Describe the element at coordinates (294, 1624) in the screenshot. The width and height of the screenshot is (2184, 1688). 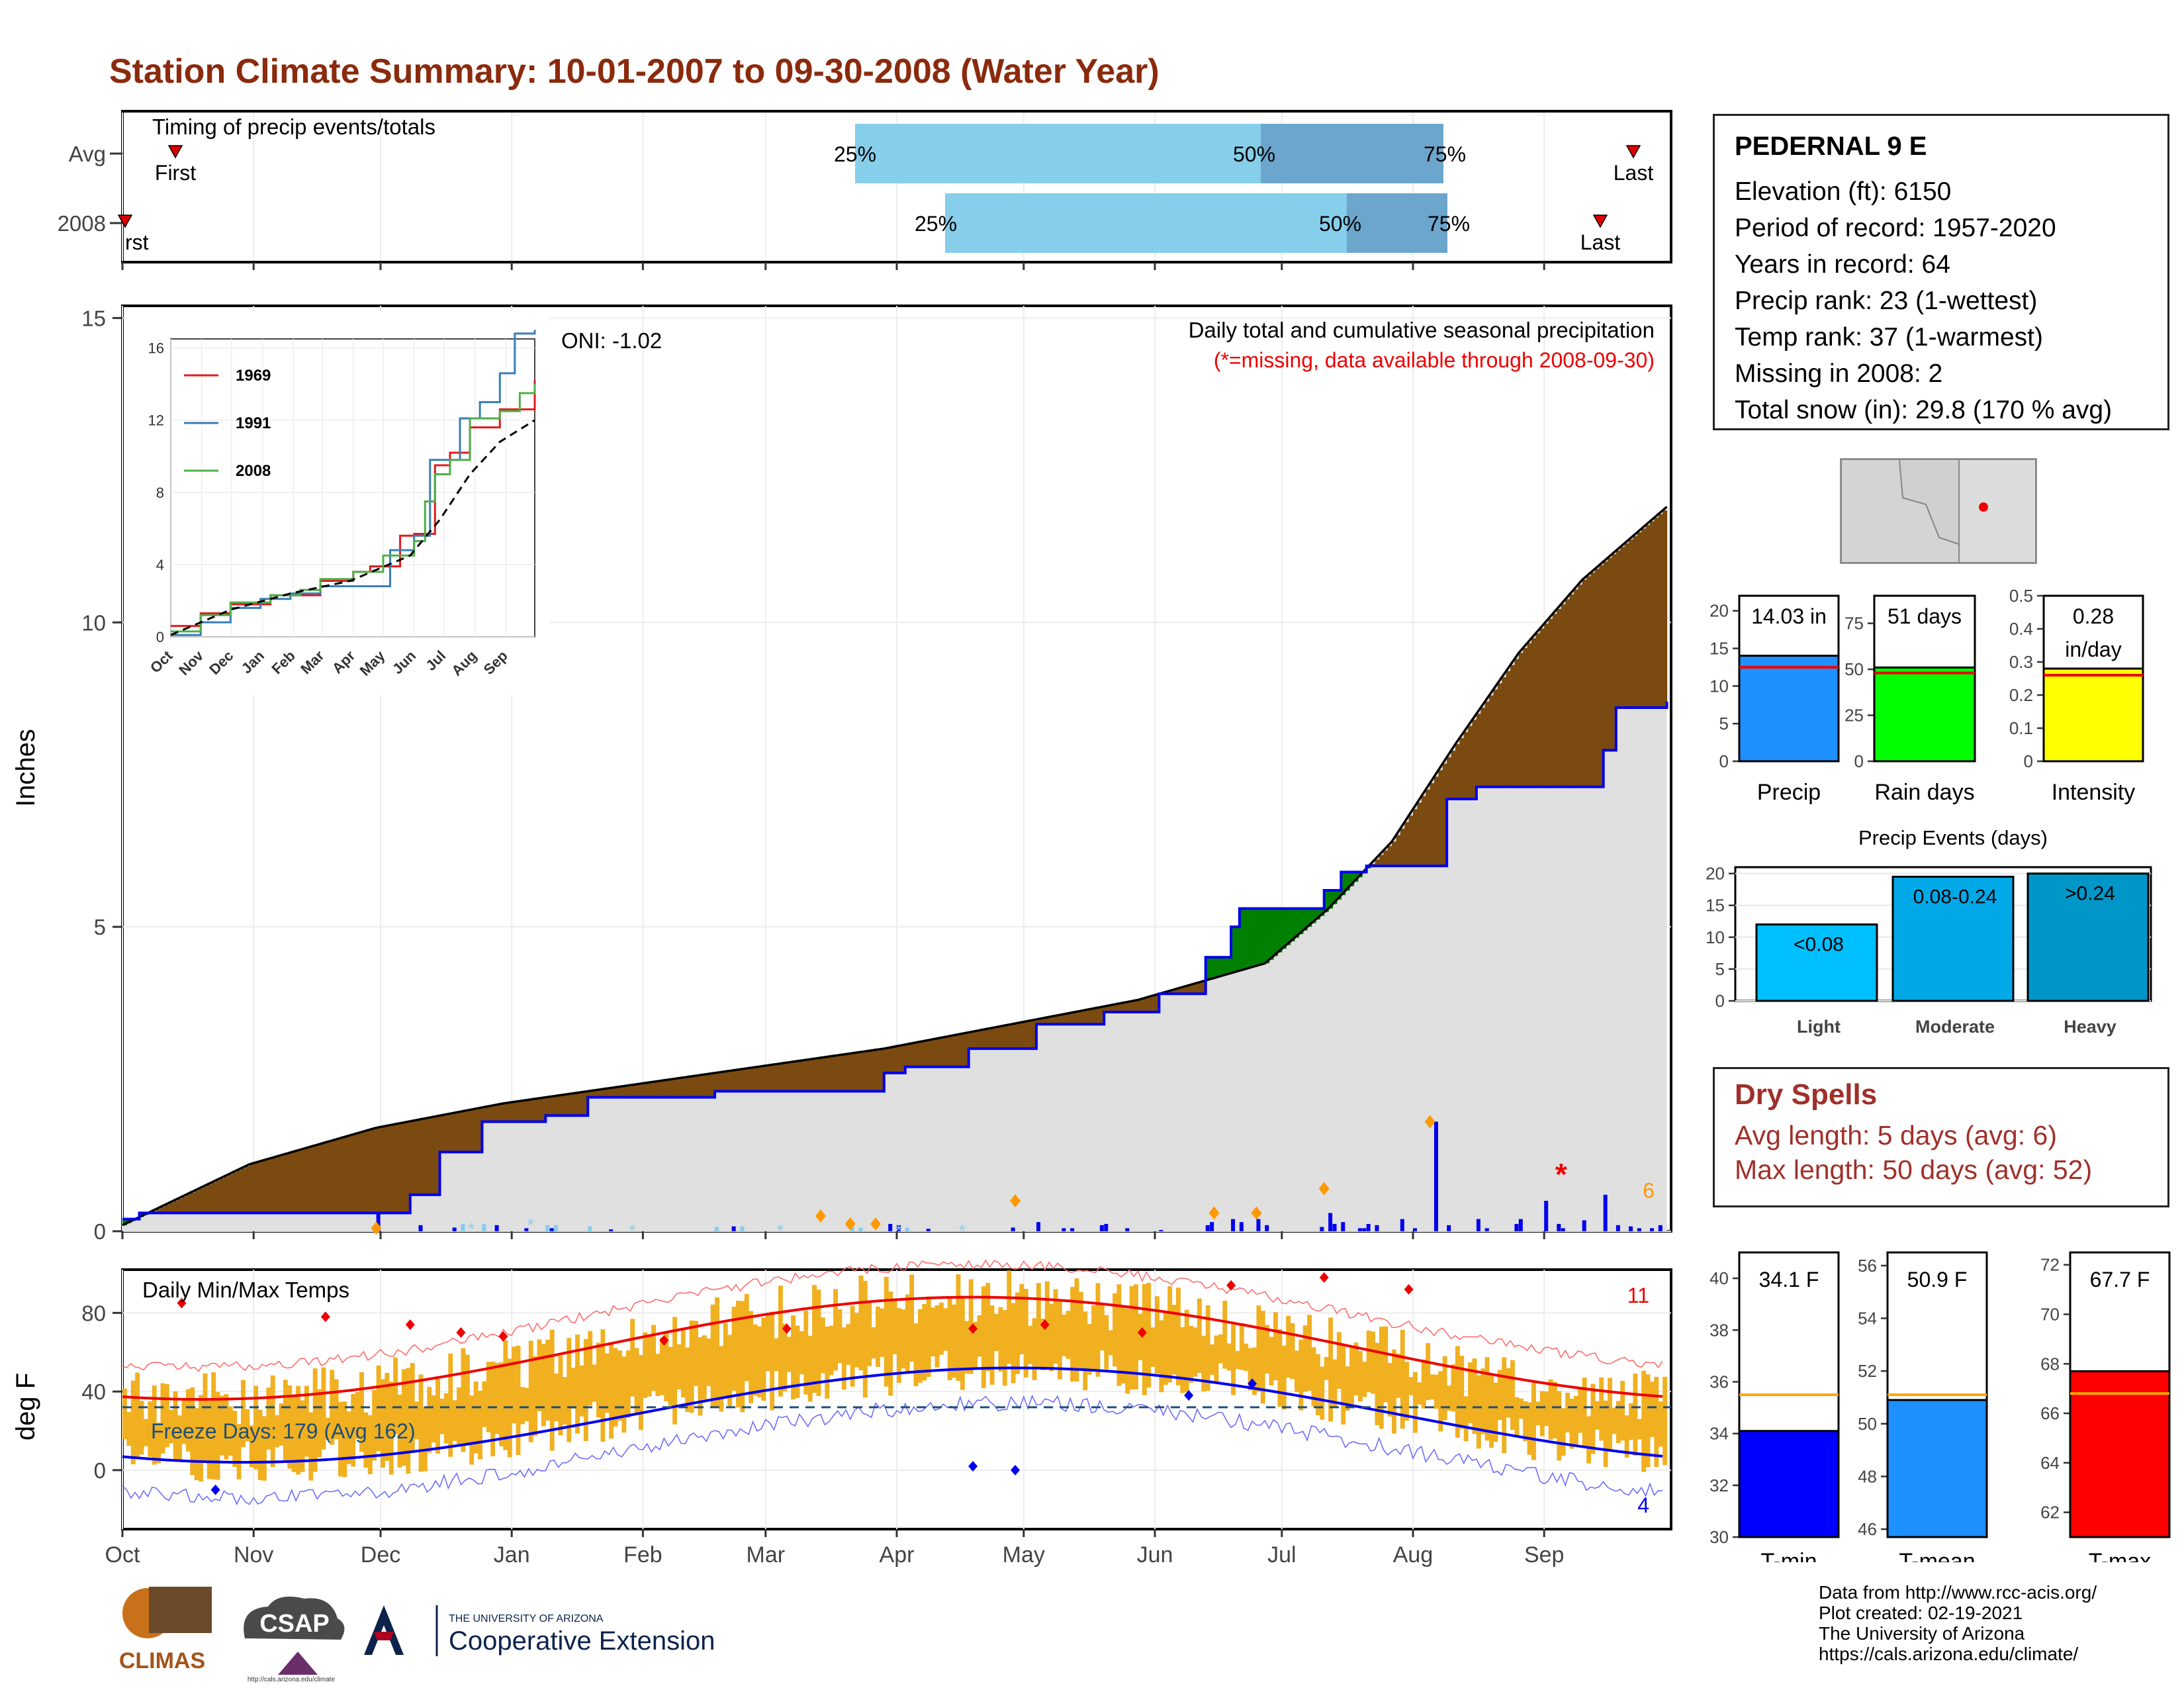
I see `csap-logo-text: CSAP` at that location.